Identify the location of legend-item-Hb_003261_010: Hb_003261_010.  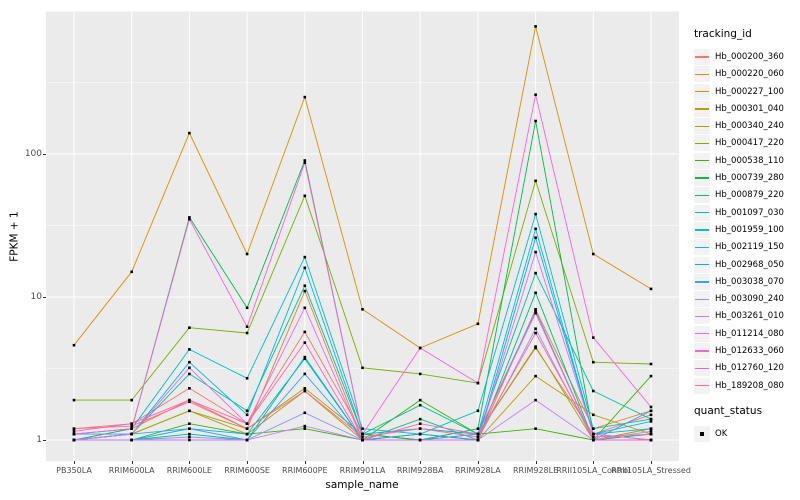
(747, 316).